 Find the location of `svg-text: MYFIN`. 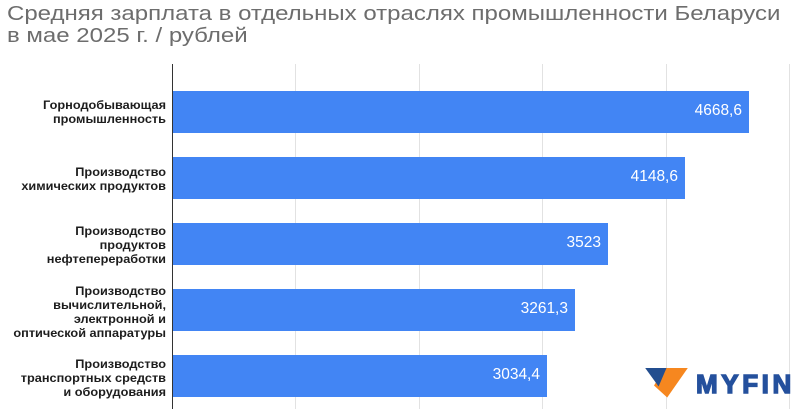

svg-text: MYFIN is located at coordinates (745, 384).